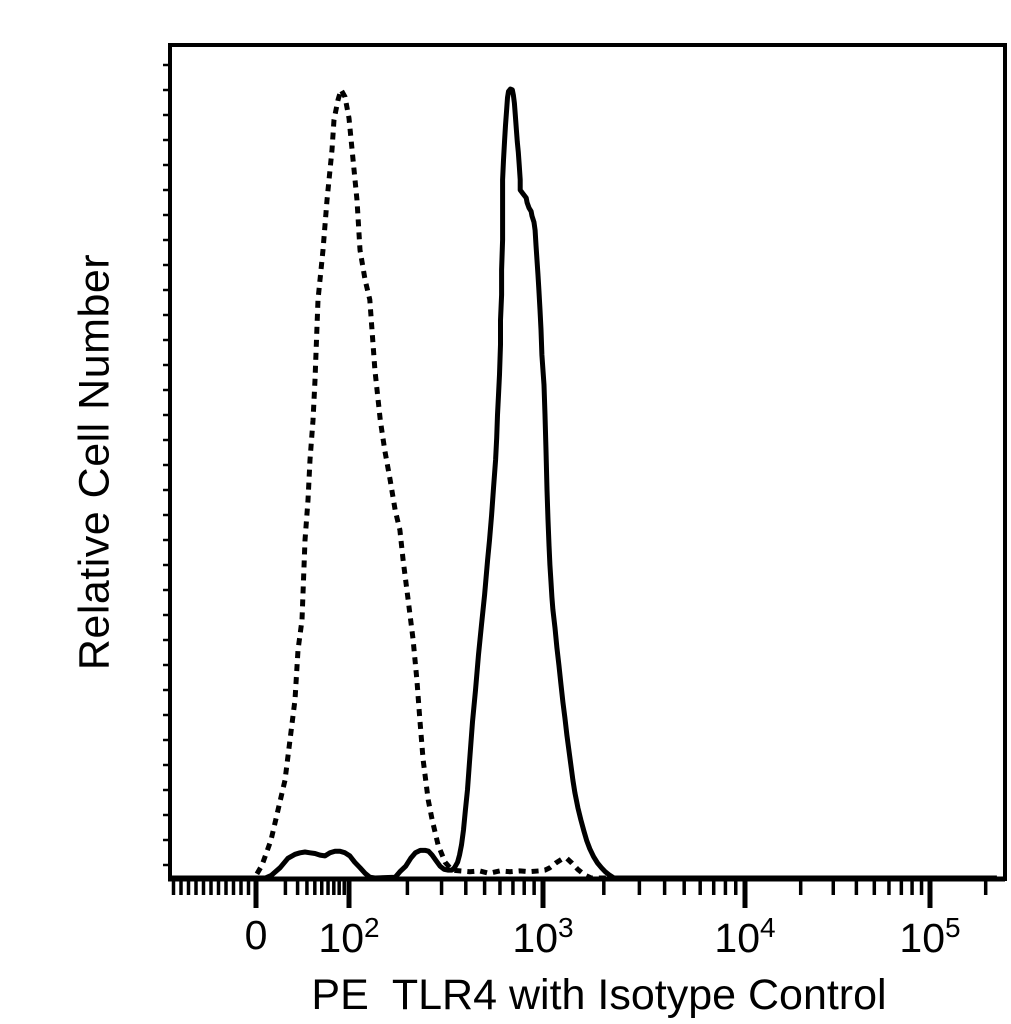 The height and width of the screenshot is (1024, 1011). I want to click on x-tick-label-1e5: 10⁵, so click(930, 936).